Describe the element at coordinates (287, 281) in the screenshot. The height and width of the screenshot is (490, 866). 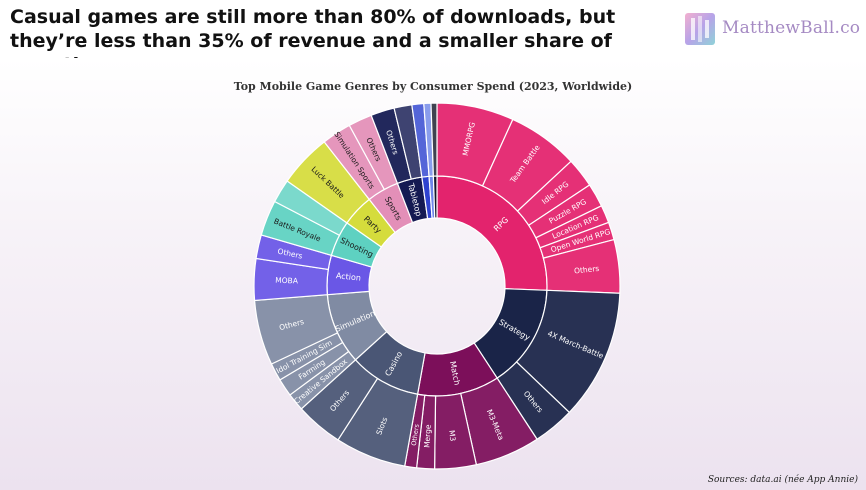
I see `outer-label-action-moba: MOBA` at that location.